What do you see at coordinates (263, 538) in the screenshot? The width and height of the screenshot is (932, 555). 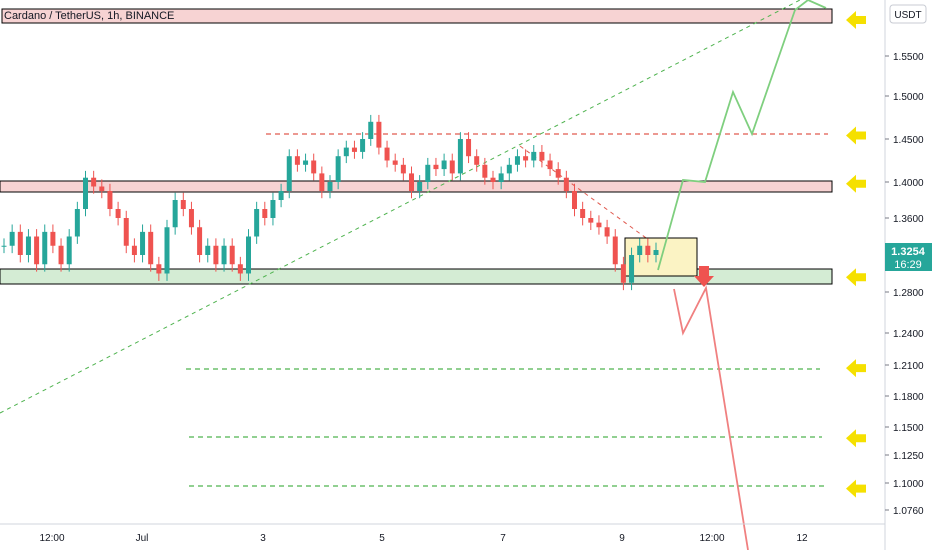 I see `x-tick-label: 3` at bounding box center [263, 538].